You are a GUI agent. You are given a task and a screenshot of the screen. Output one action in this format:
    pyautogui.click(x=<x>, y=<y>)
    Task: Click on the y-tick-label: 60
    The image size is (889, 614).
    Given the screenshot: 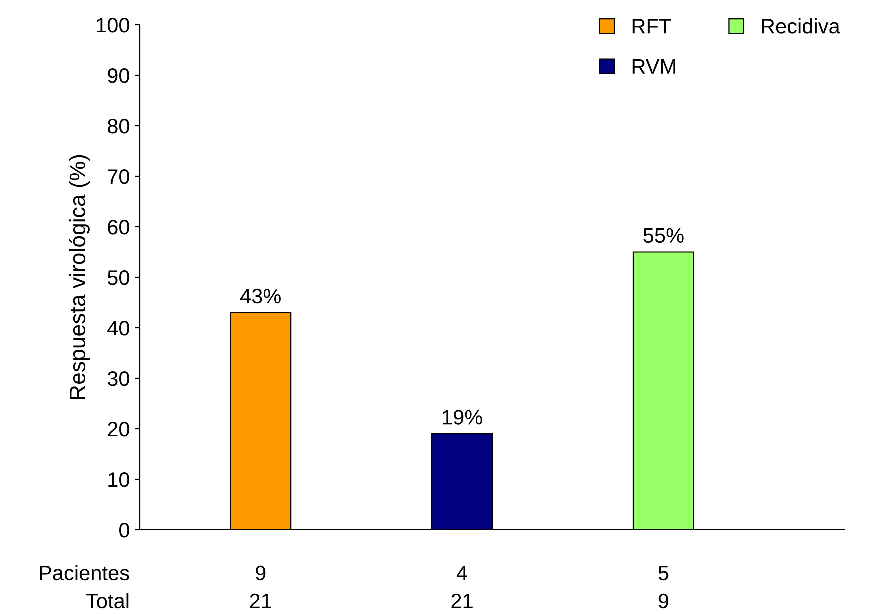 What is the action you would take?
    pyautogui.click(x=119, y=227)
    